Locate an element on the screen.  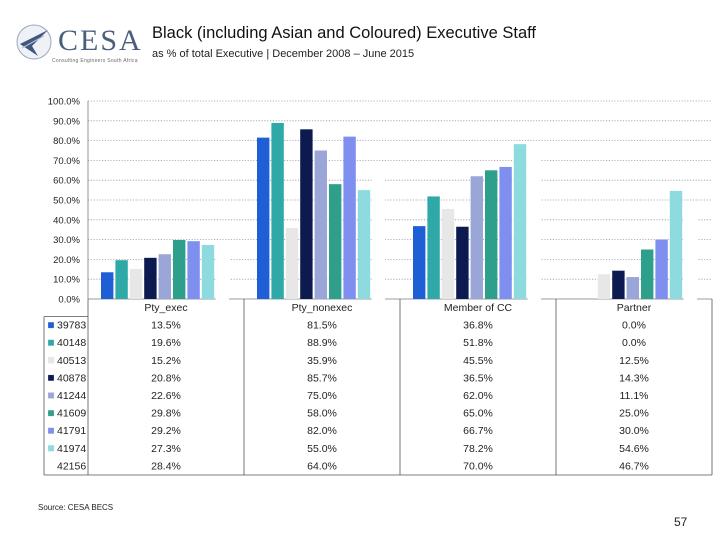
legend-label: 41791 is located at coordinates (71, 431).